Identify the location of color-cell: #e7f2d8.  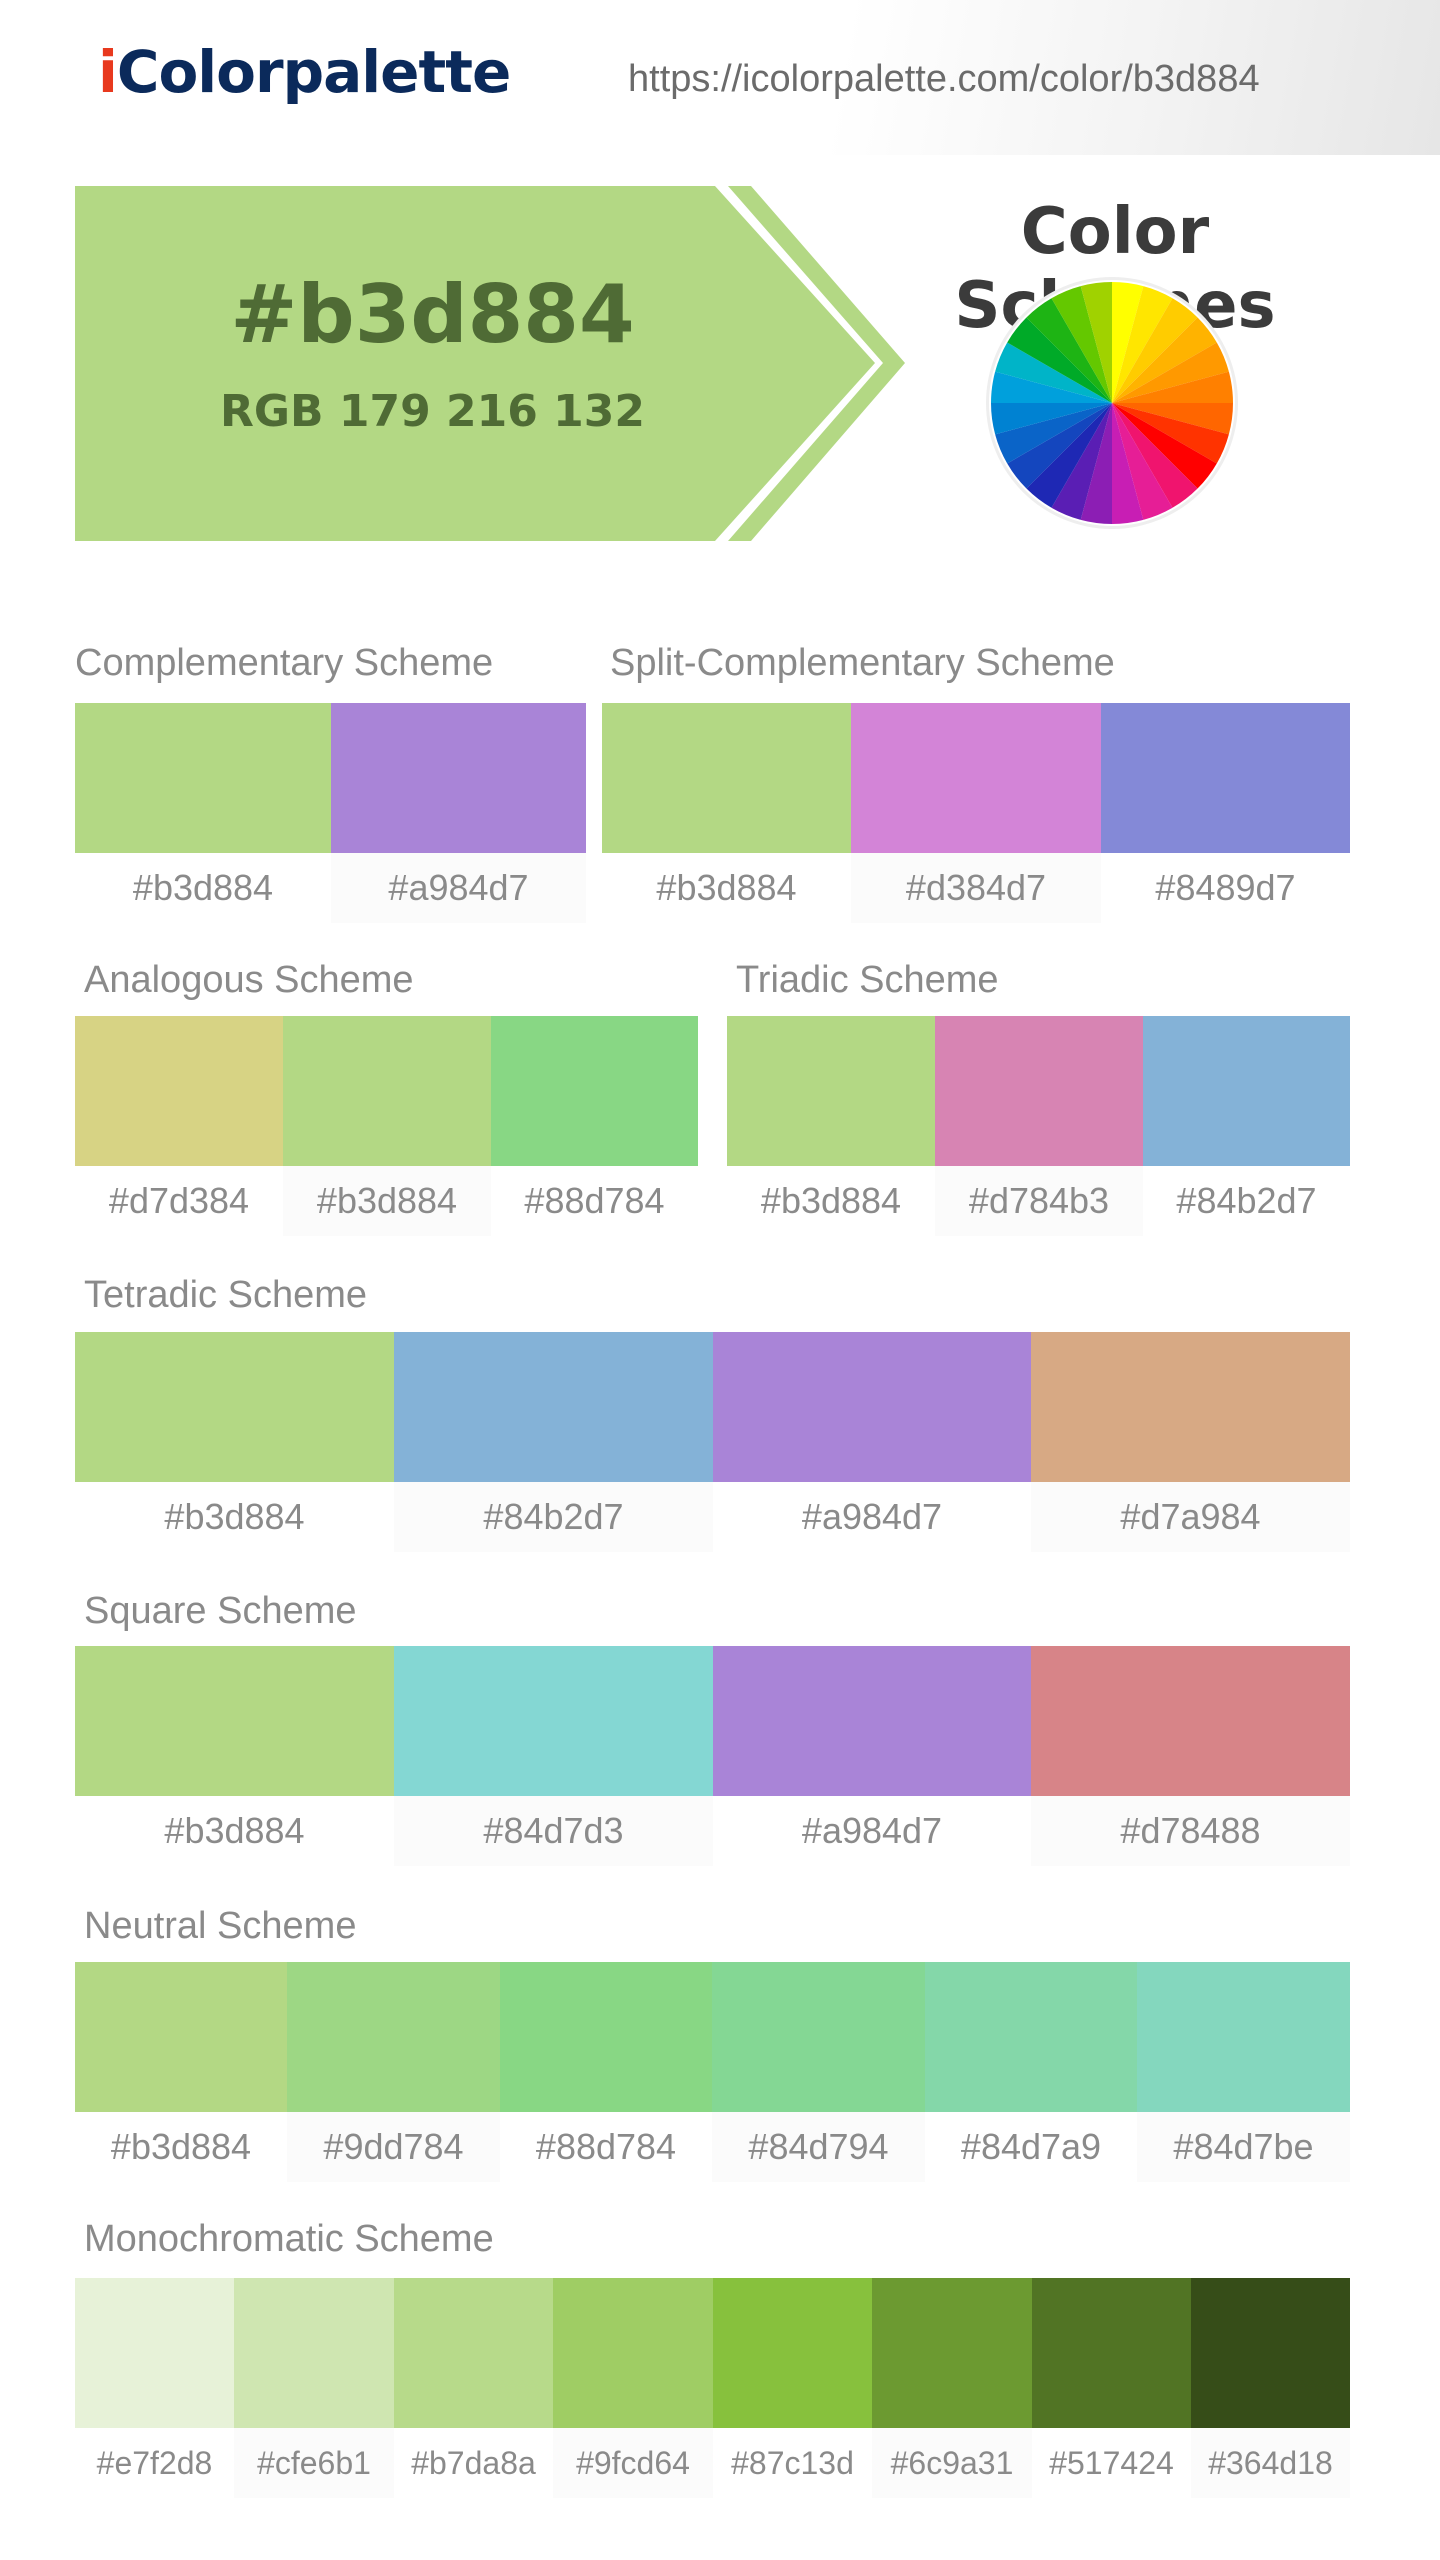
(154, 2388).